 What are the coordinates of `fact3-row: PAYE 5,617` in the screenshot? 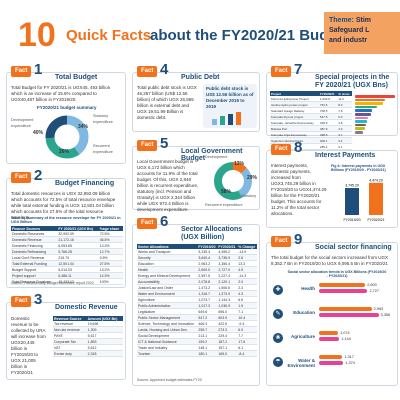 It's located at (88, 335).